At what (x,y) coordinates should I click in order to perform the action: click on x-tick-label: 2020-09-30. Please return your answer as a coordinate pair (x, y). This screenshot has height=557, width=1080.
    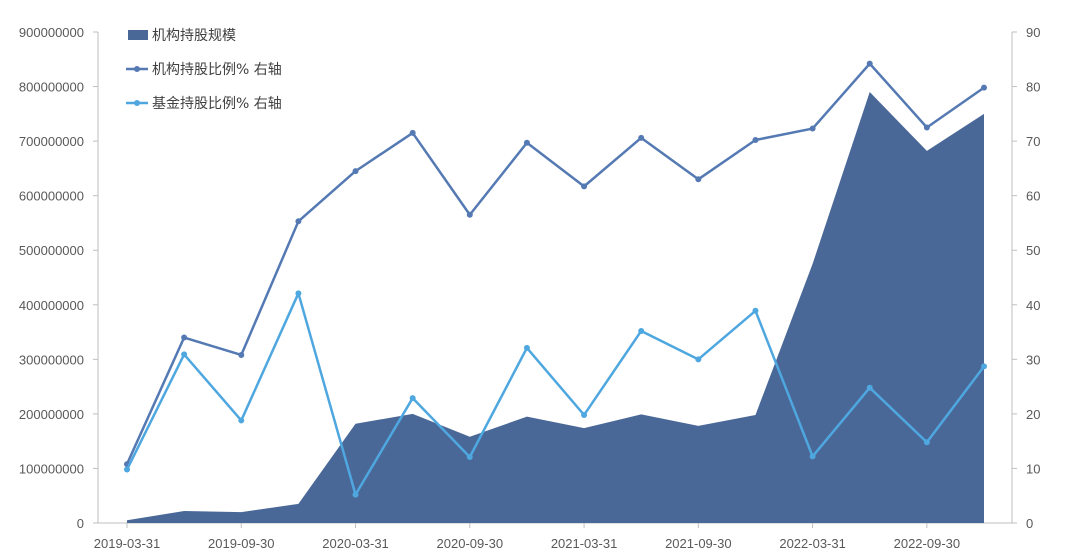
    Looking at the image, I should click on (470, 543).